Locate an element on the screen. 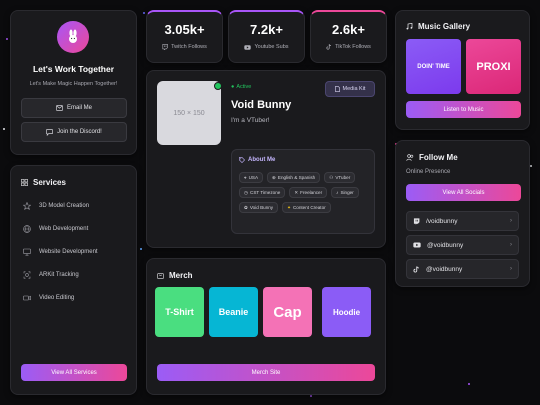 This screenshot has width=540, height=405. merch-item-beanie: Beanie is located at coordinates (233, 312).